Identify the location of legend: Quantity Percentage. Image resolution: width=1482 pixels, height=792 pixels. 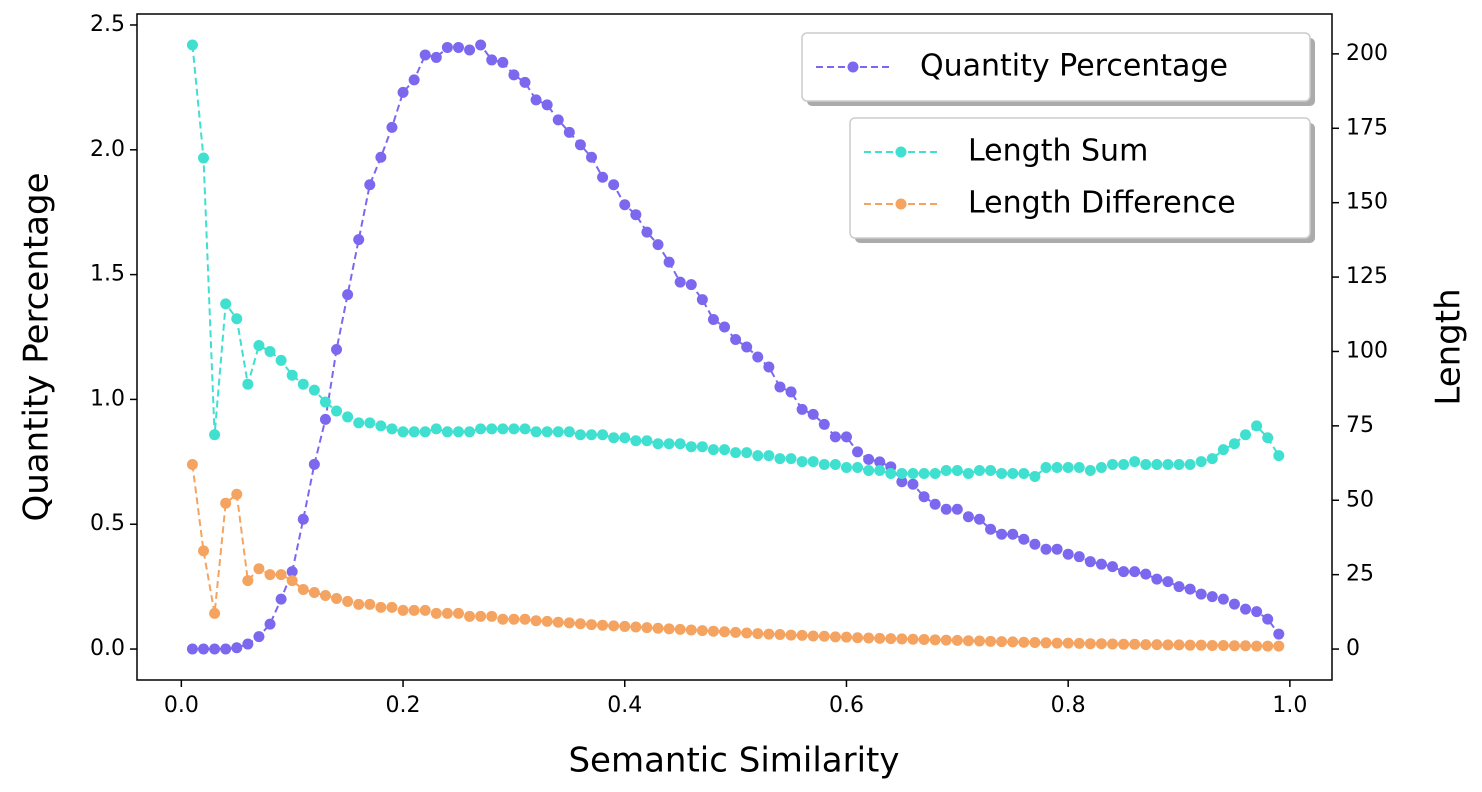
(1058, 69).